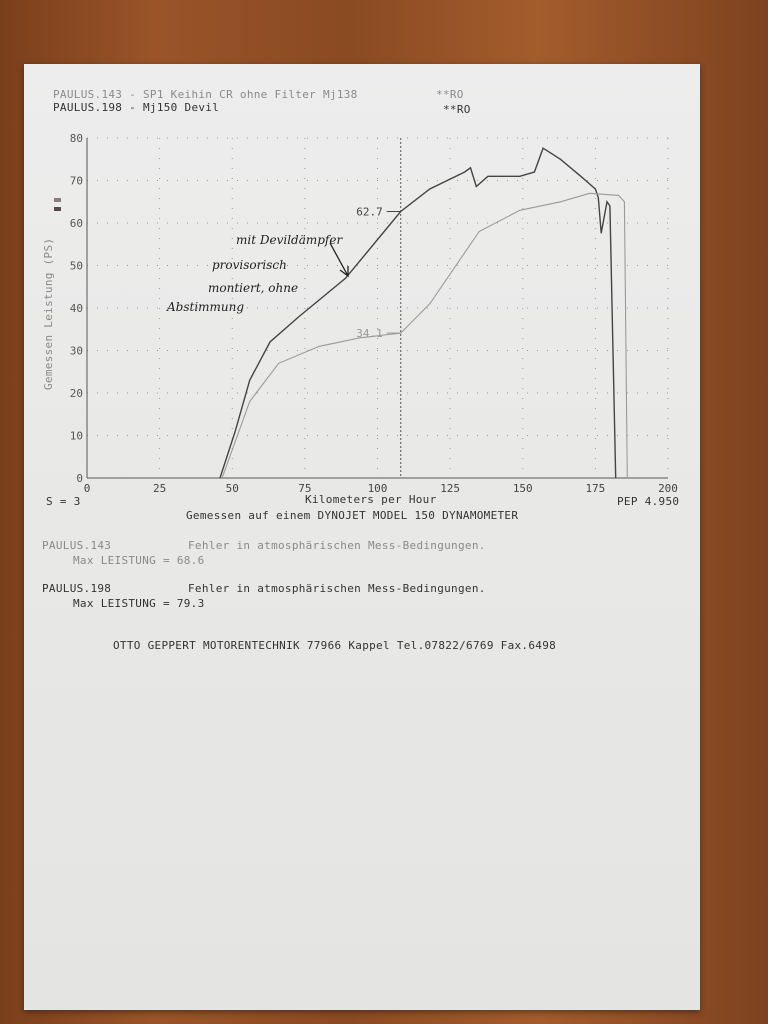 The image size is (768, 1024). Describe the element at coordinates (369, 333) in the screenshot. I see `marker-value-label: 34.1` at that location.